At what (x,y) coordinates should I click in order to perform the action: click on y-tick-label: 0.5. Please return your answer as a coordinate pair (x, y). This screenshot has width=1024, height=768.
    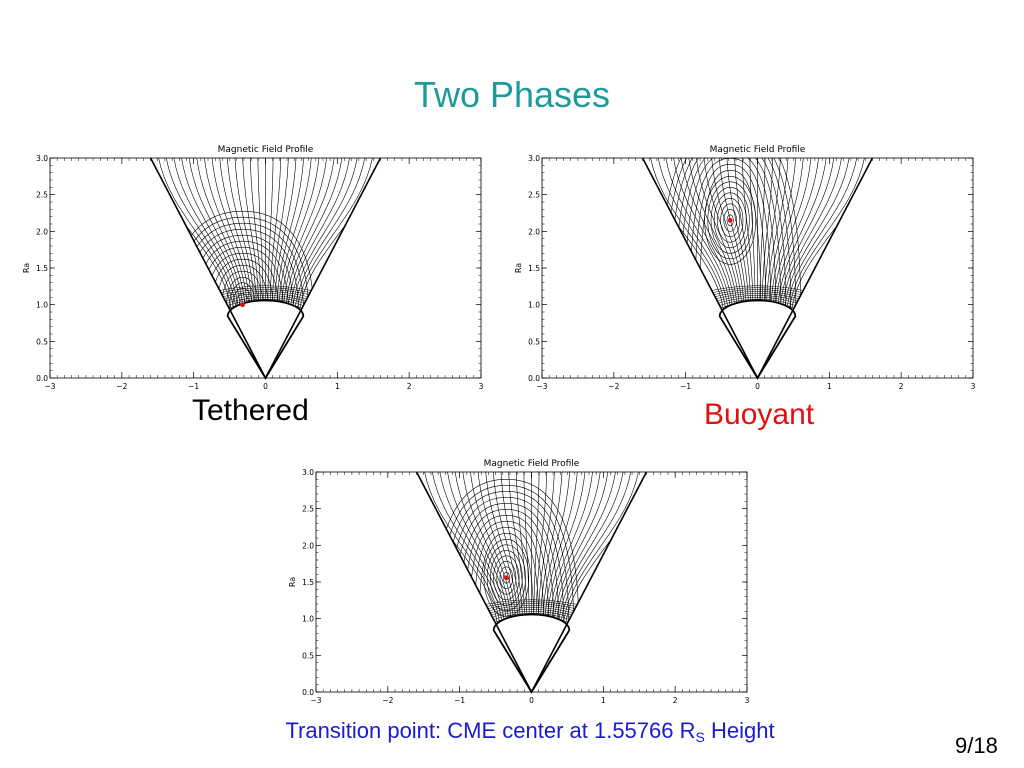
    Looking at the image, I should click on (534, 341).